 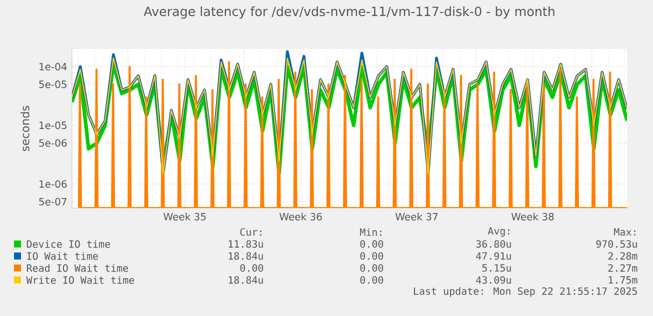 What do you see at coordinates (80, 280) in the screenshot?
I see `legend-label: Write IO Wait time` at bounding box center [80, 280].